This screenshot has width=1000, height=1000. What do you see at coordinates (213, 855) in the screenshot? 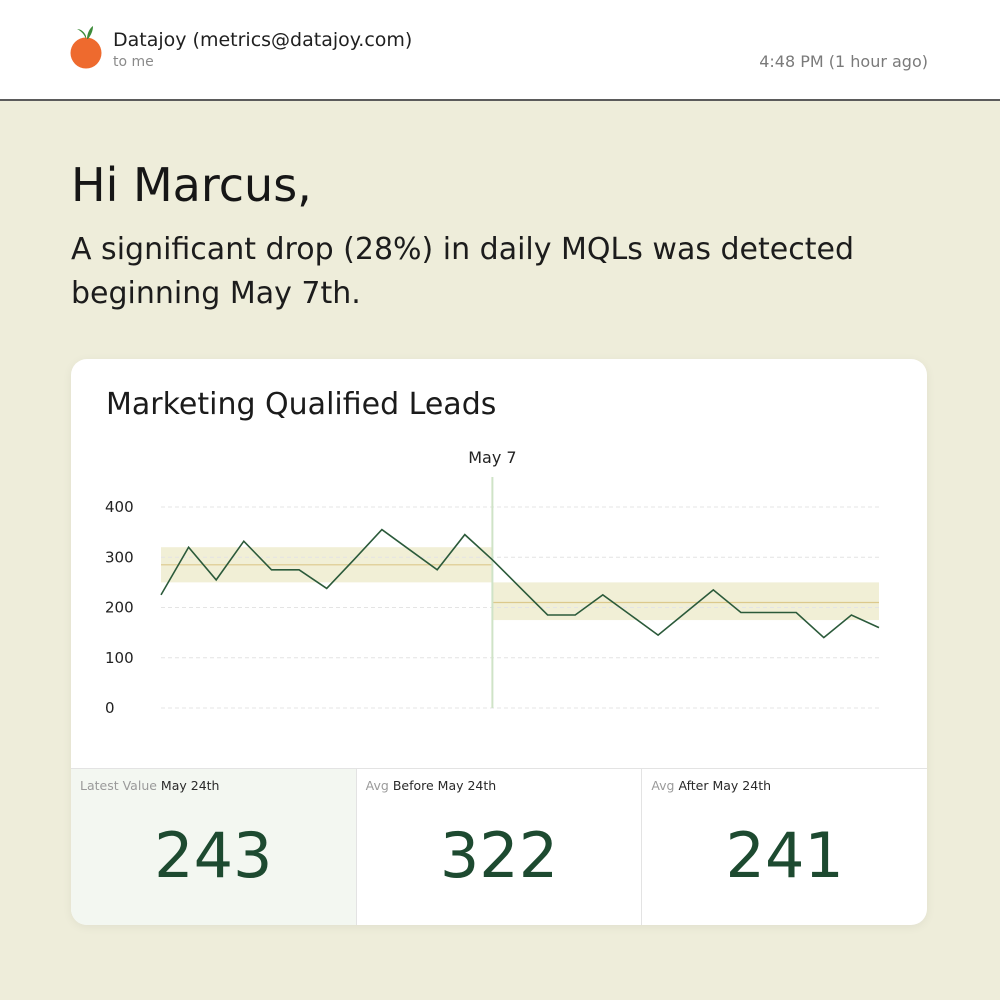
I see `stat-value: 243` at bounding box center [213, 855].